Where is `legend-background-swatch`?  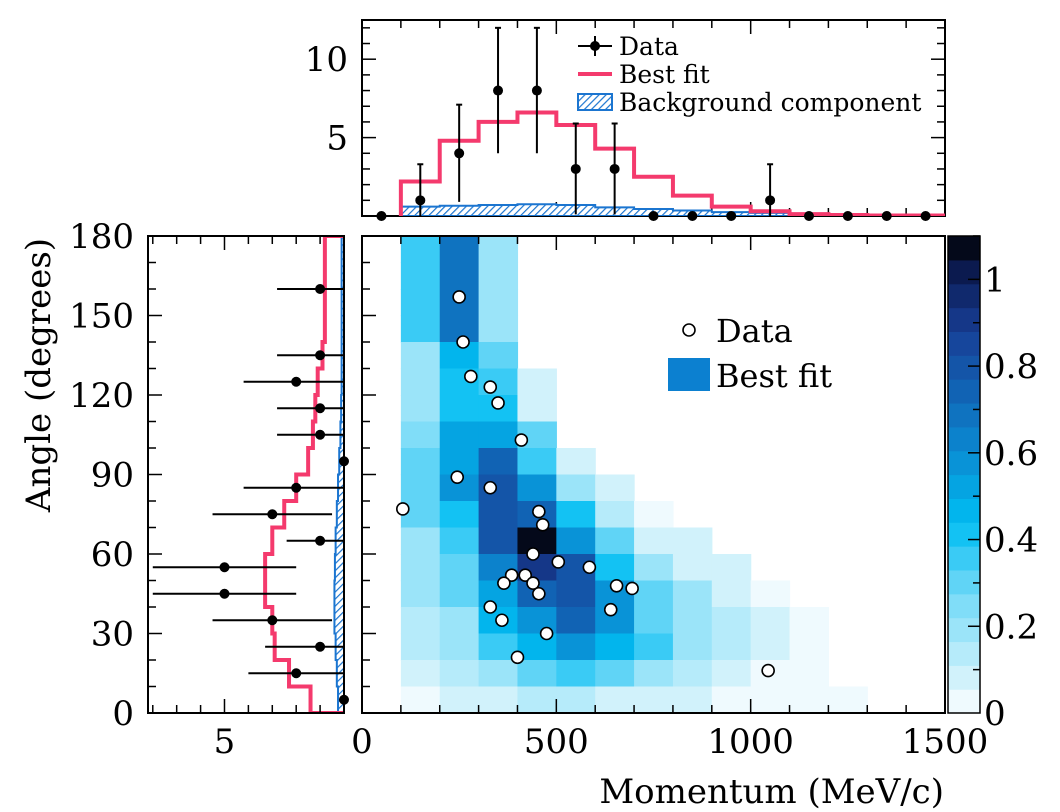
legend-background-swatch is located at coordinates (595, 102).